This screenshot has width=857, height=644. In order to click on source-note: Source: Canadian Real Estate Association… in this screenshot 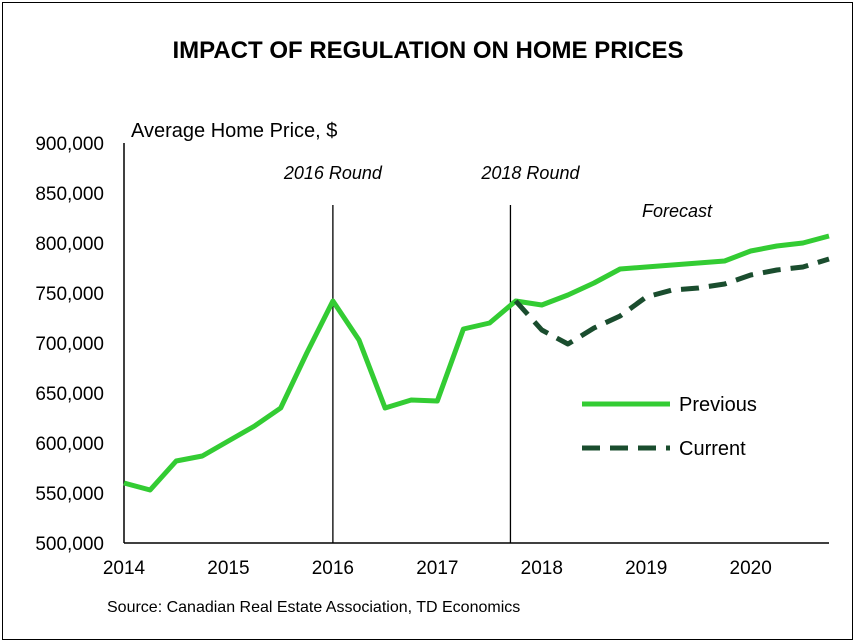, I will do `click(313, 607)`.